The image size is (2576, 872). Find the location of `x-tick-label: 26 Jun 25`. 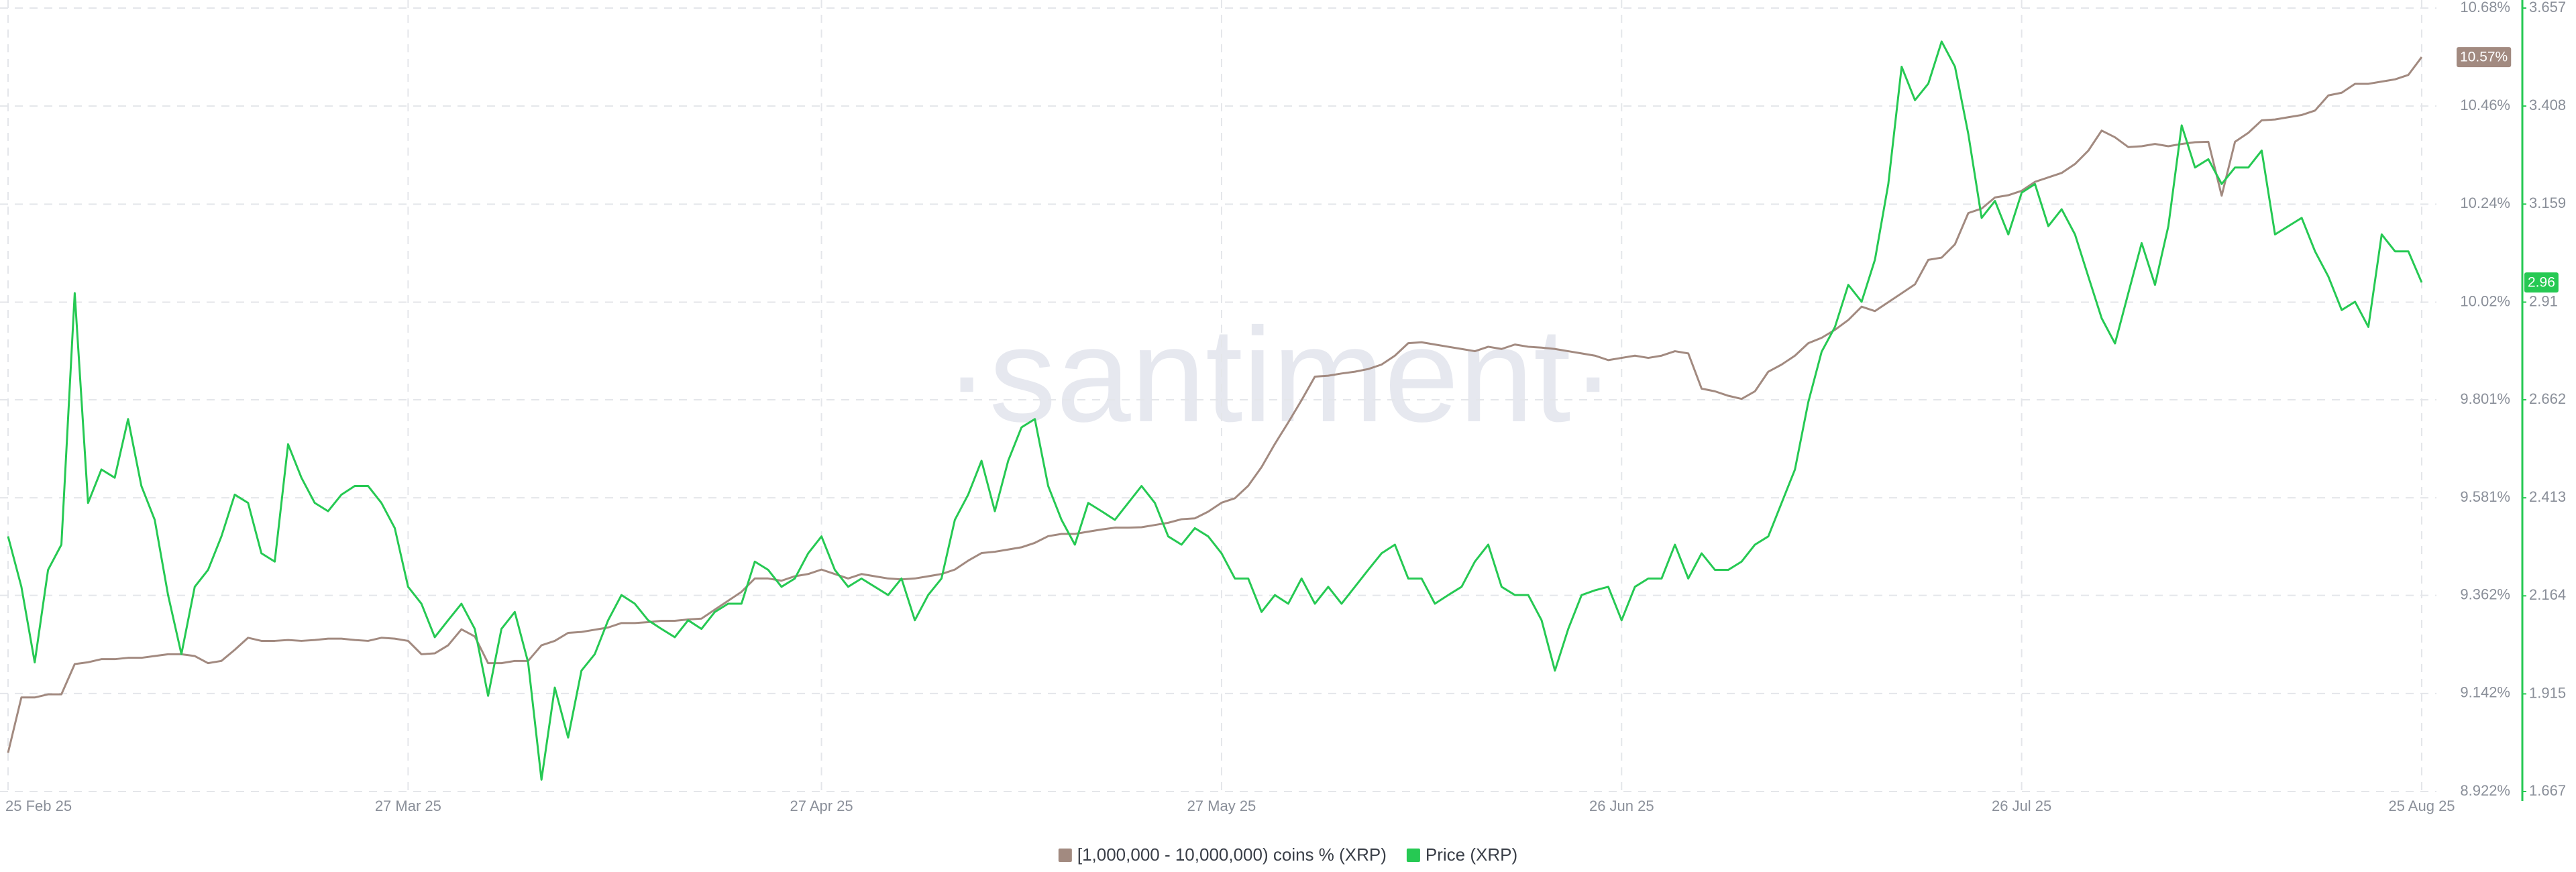

x-tick-label: 26 Jun 25 is located at coordinates (1621, 806).